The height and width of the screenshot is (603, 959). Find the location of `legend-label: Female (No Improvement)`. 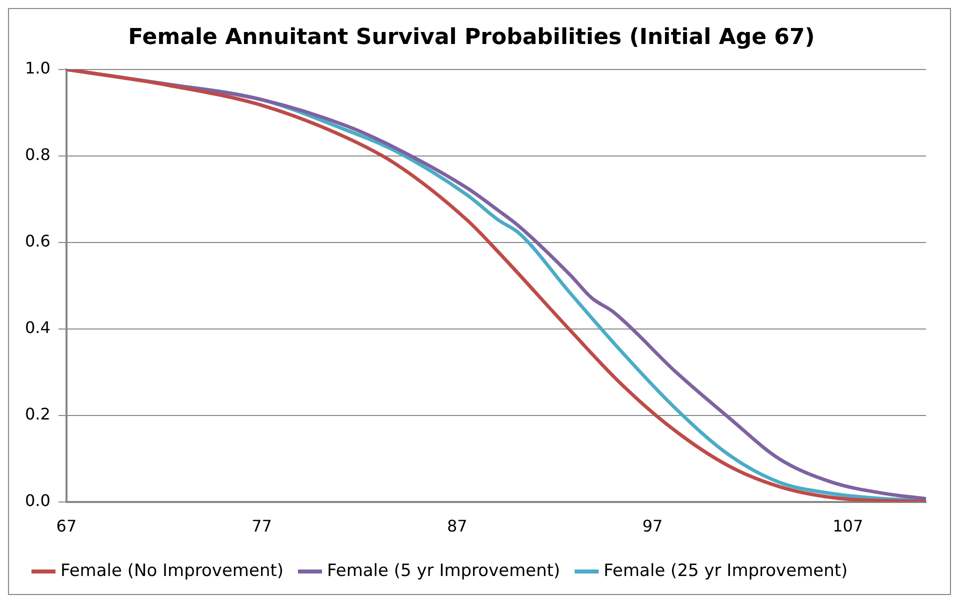

legend-label: Female (No Improvement) is located at coordinates (172, 570).